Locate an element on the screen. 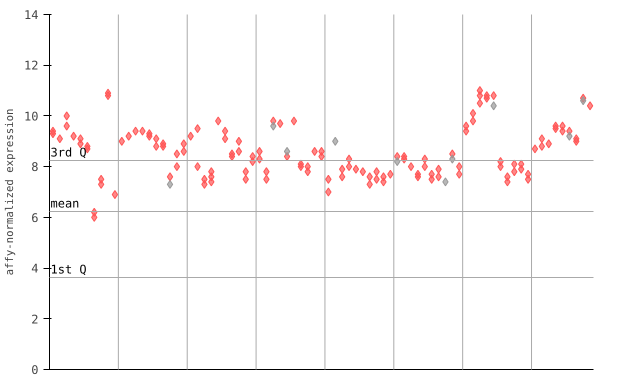 Image resolution: width=640 pixels, height=384 pixels. ref-line-label: 3rd Q is located at coordinates (68, 153).